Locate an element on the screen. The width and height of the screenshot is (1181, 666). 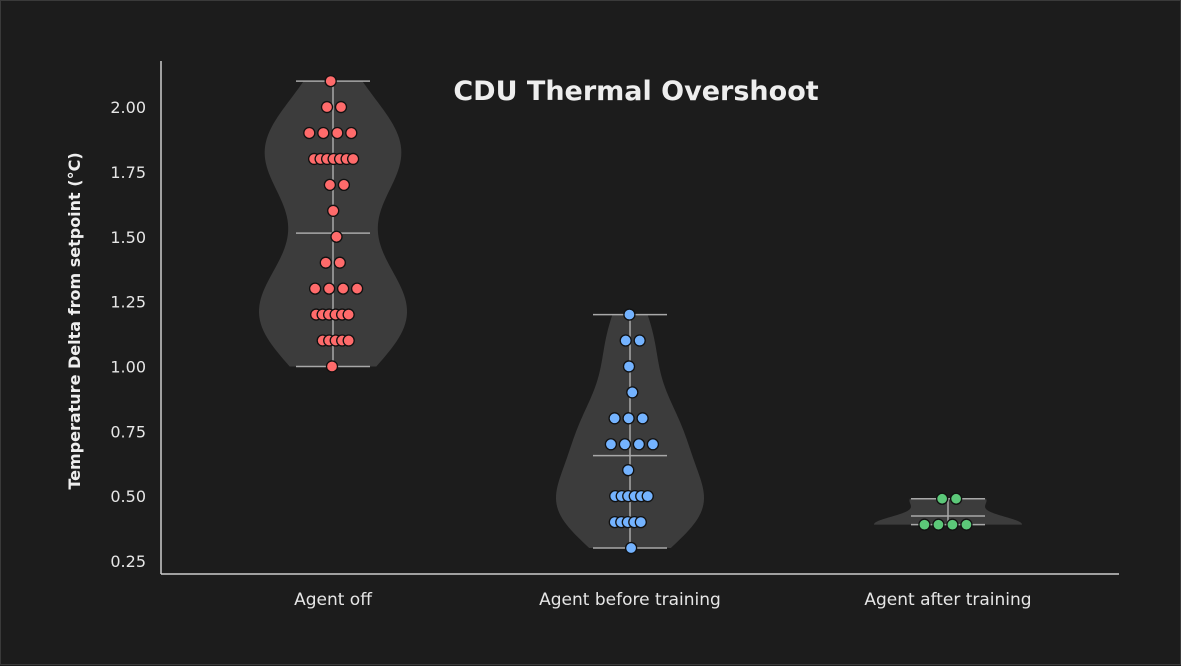
y-tick-label: 0.75 is located at coordinates (128, 431).